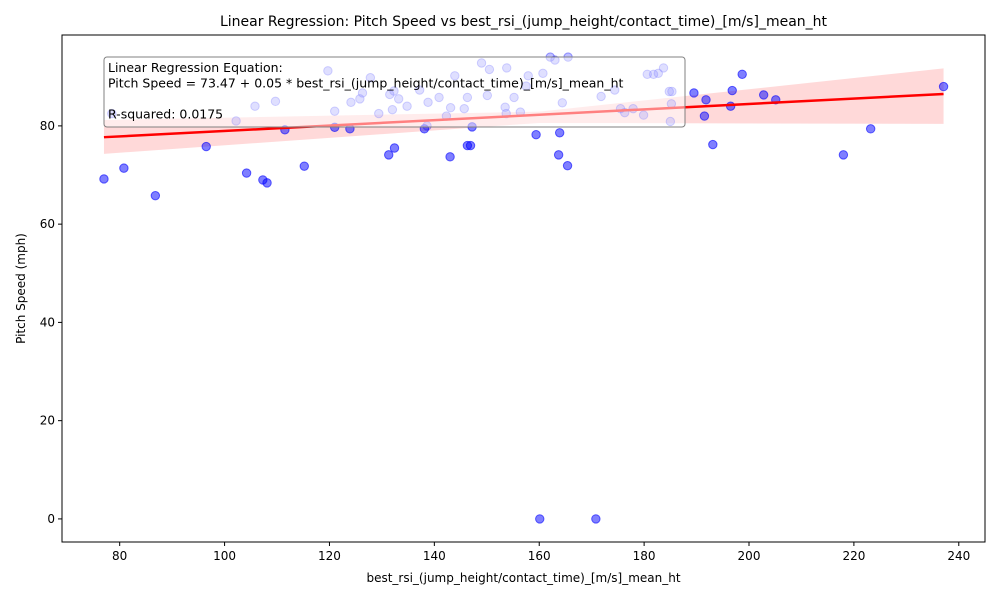 This screenshot has height=600, width=1000. I want to click on y-tick-label: 0, so click(51, 519).